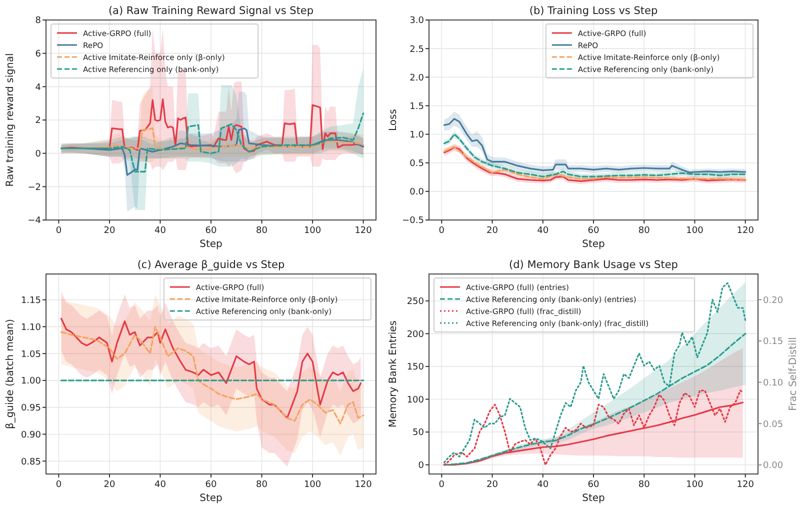 The image size is (802, 508). What do you see at coordinates (38, 21) in the screenshot?
I see `y-tick-label: 8` at bounding box center [38, 21].